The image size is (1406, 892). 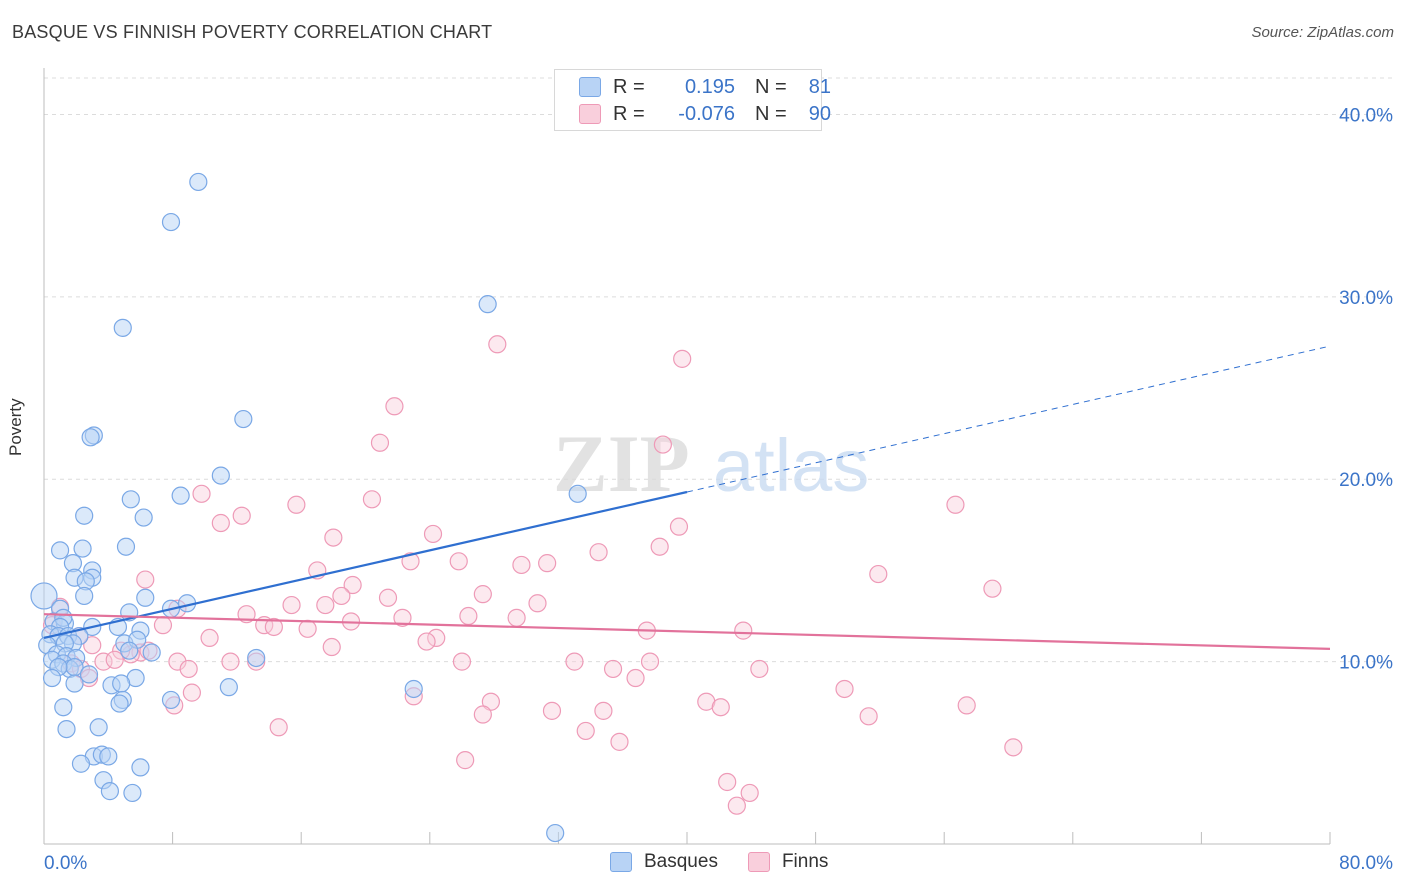 What do you see at coordinates (681, 861) in the screenshot?
I see `legend-label-basques: Basques` at bounding box center [681, 861].